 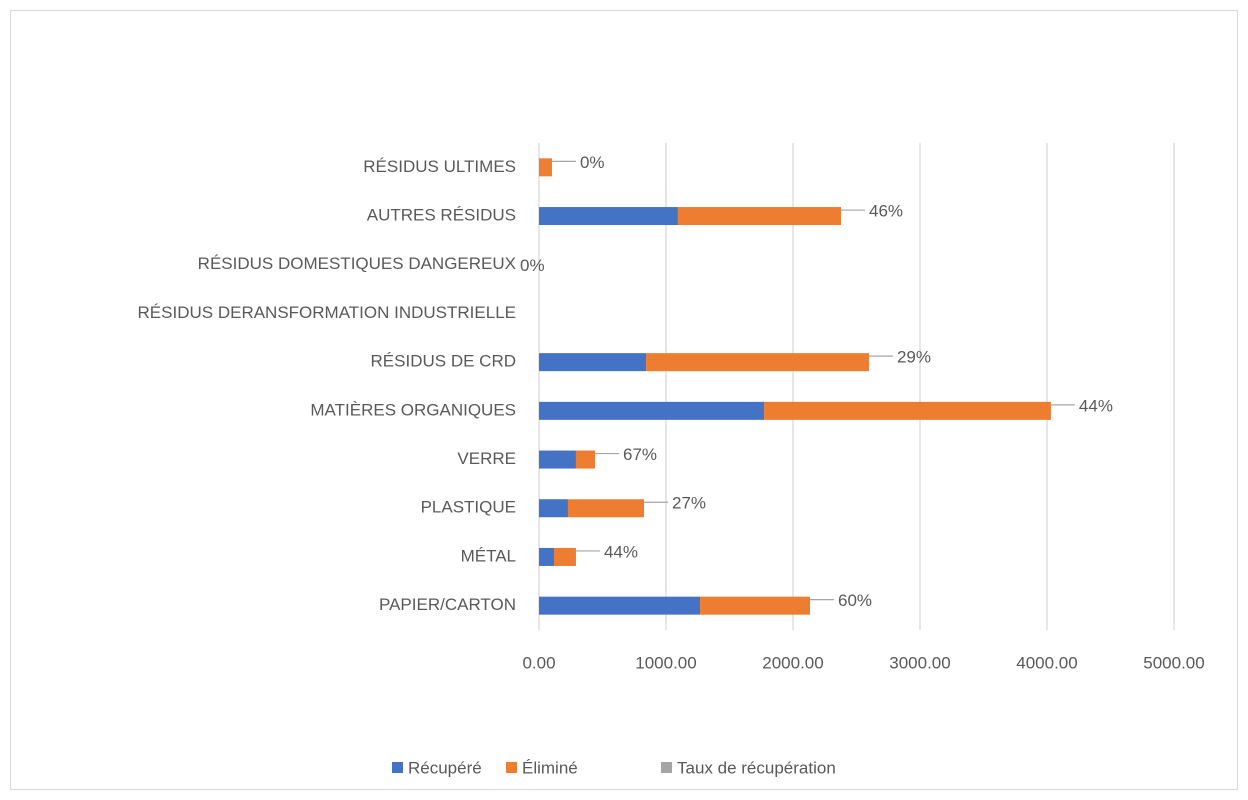 I want to click on x-tick-label: 5000.00, so click(x=1173, y=662).